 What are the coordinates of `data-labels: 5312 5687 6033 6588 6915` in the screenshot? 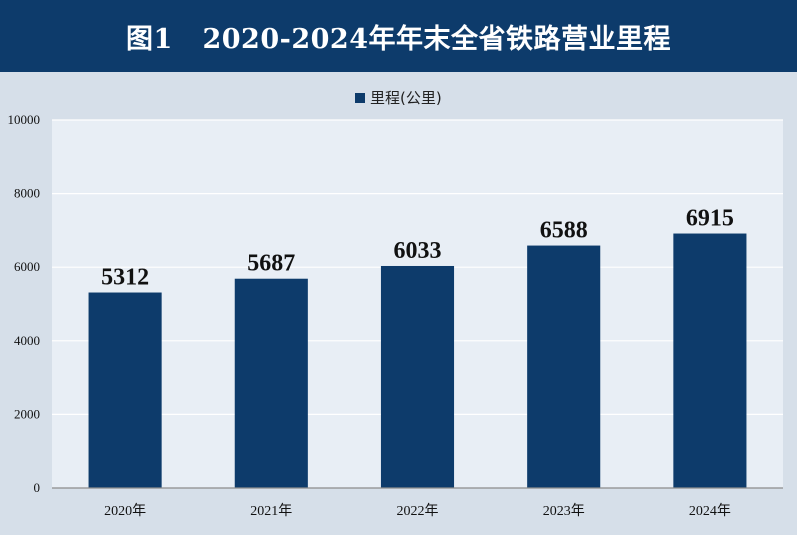 It's located at (417, 248).